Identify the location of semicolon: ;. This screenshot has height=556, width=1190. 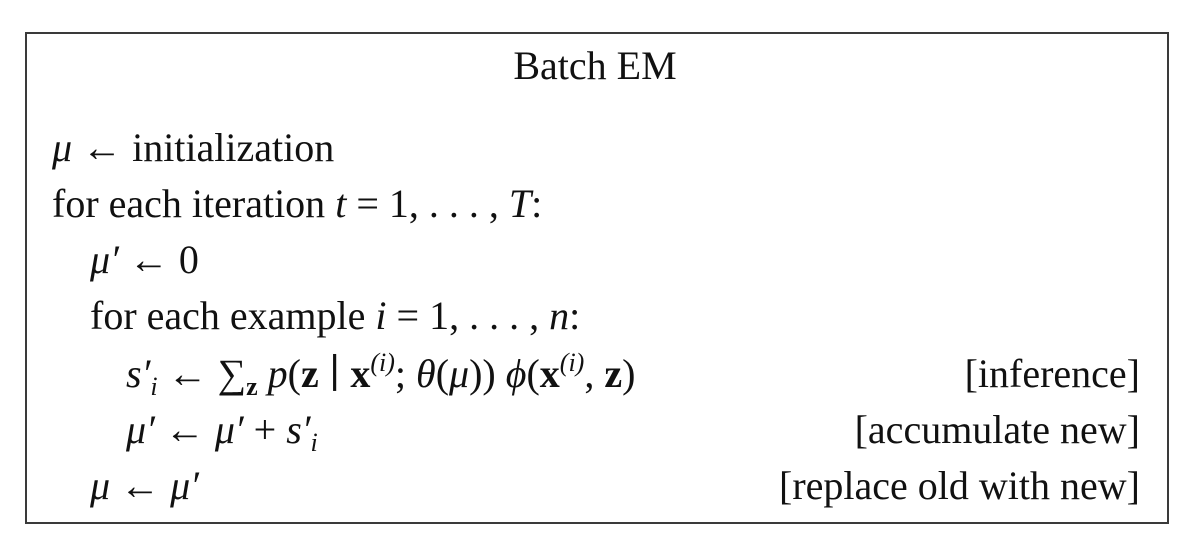
(400, 373).